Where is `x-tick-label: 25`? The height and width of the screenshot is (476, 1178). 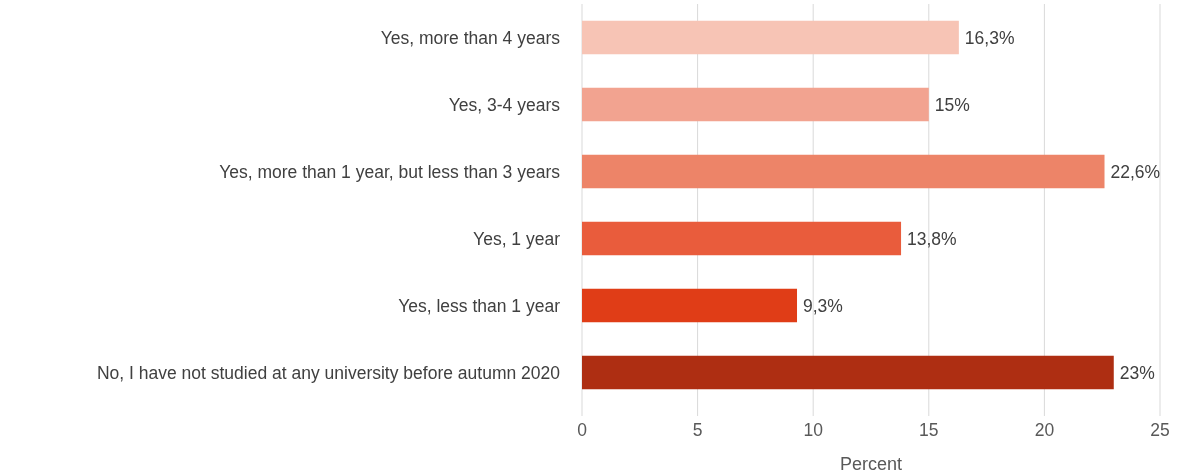
x-tick-label: 25 is located at coordinates (1160, 430).